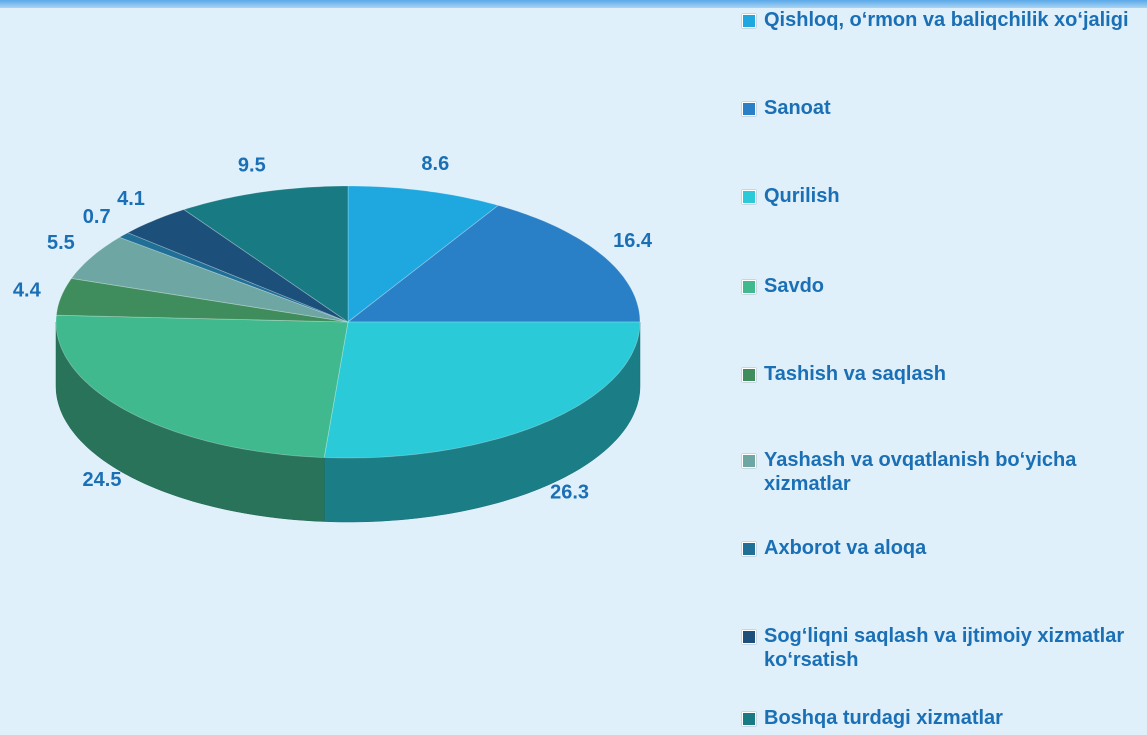 This screenshot has height=735, width=1147. Describe the element at coordinates (946, 20) in the screenshot. I see `legend-label: Qishloq, o‘rmon va baliqchilik xo‘jaligi` at that location.